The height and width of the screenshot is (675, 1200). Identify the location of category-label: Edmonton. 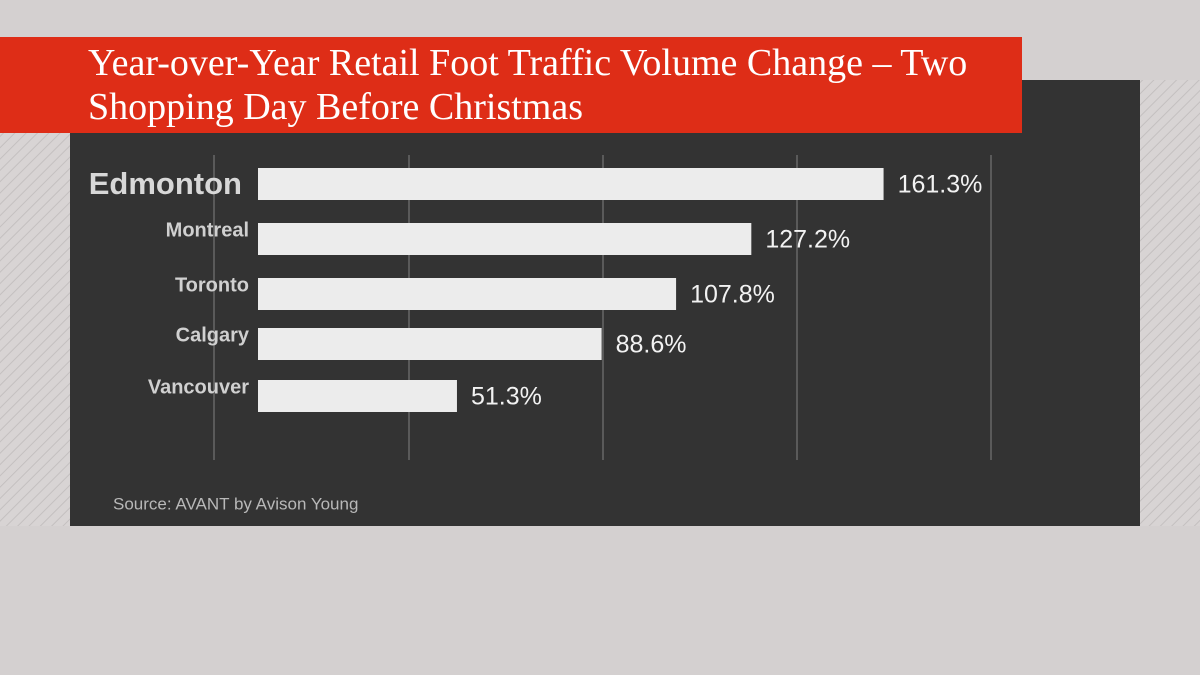
(165, 183).